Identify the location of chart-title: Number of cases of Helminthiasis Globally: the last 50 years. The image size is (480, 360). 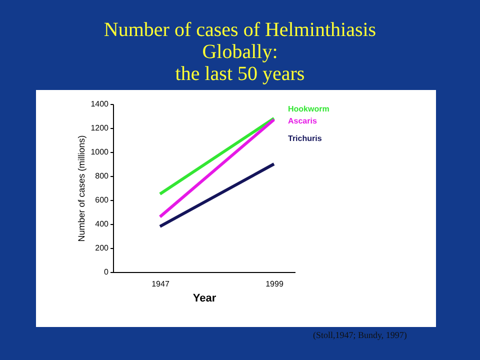
(240, 52).